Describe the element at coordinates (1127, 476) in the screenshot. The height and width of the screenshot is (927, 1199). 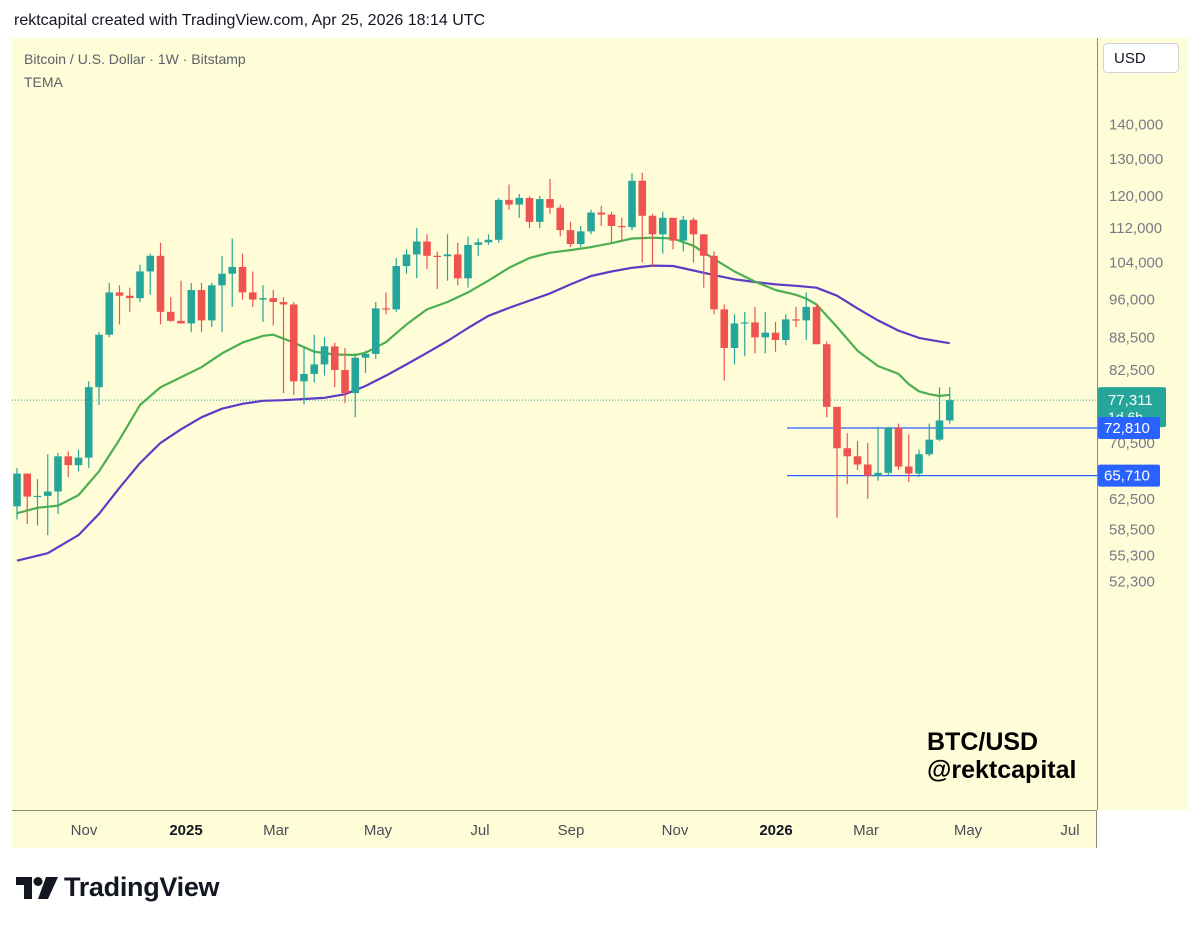
I see `level-price-label: 65,710` at that location.